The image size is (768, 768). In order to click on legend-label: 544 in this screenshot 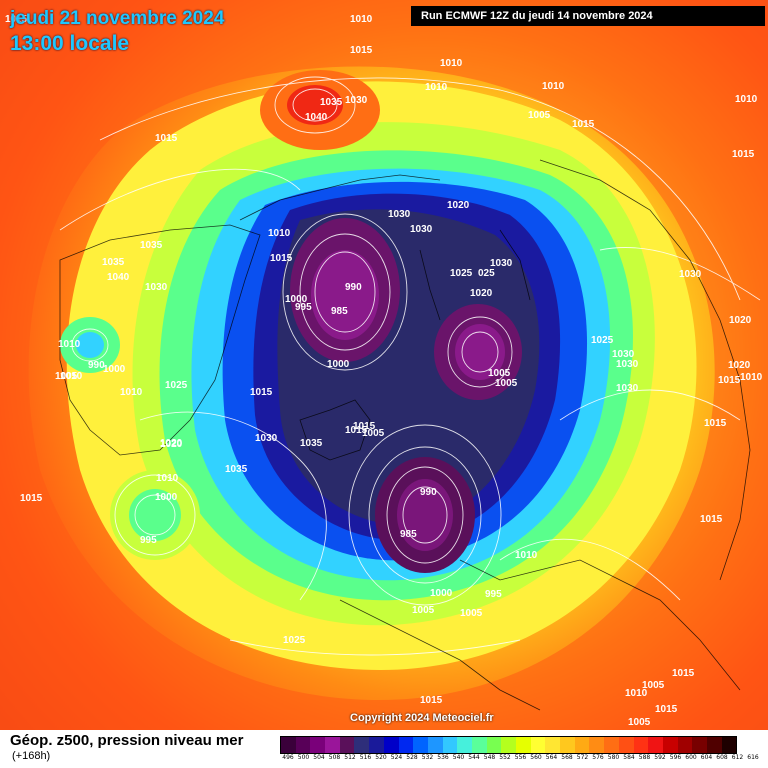, I will do `click(474, 757)`.